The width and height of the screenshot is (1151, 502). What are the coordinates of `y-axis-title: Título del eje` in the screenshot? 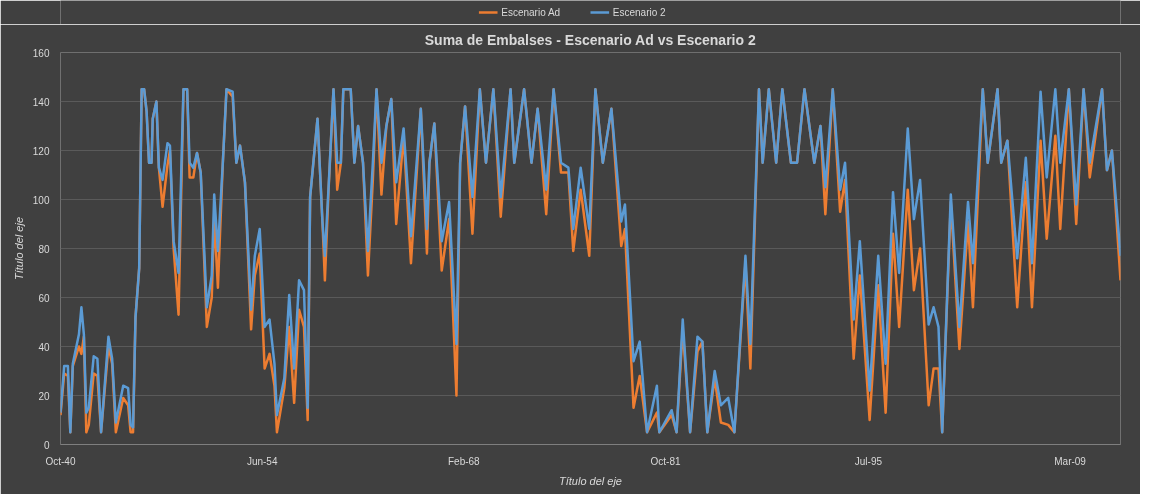 It's located at (18, 248).